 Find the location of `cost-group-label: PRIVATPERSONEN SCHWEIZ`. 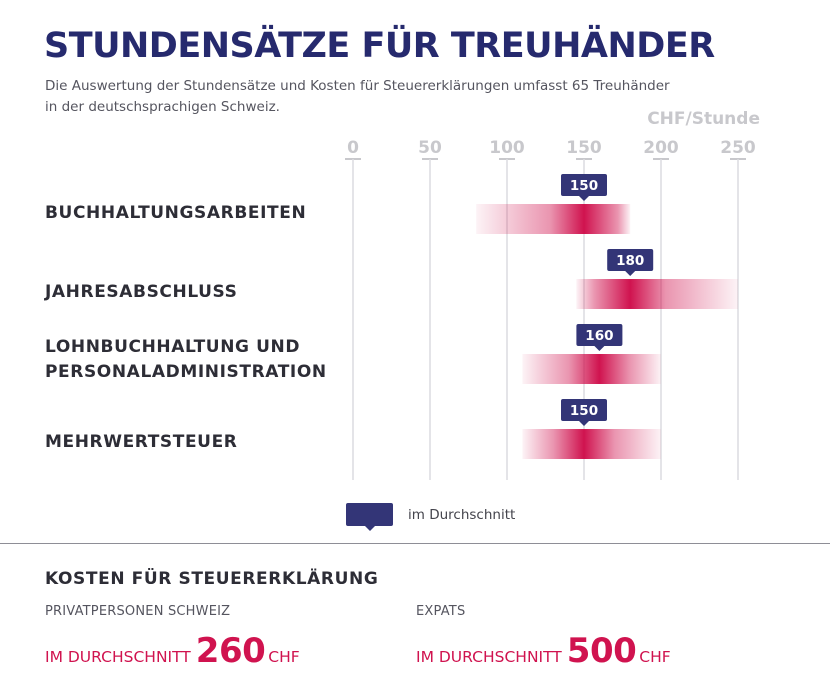

cost-group-label: PRIVATPERSONEN SCHWEIZ is located at coordinates (138, 611).